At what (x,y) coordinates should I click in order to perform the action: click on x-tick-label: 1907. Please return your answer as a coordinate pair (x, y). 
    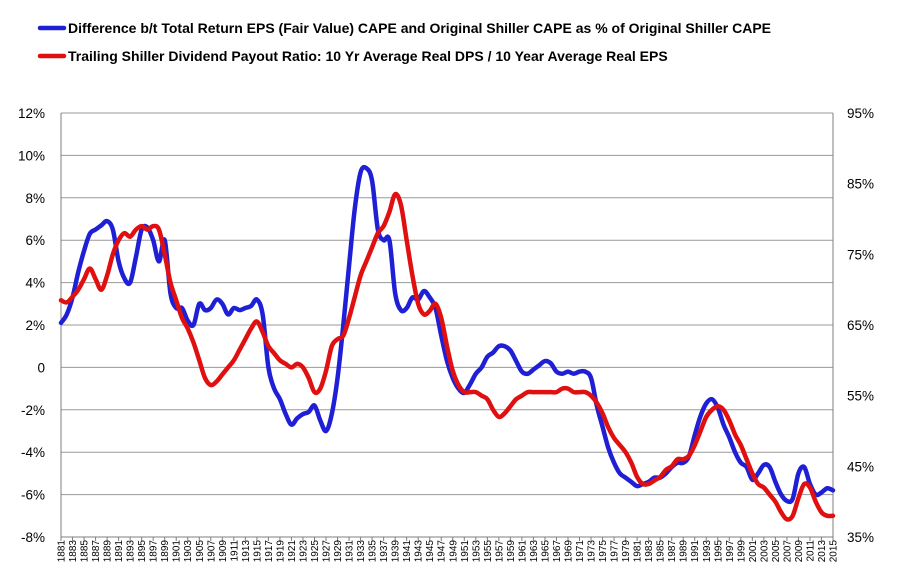
    Looking at the image, I should click on (211, 551).